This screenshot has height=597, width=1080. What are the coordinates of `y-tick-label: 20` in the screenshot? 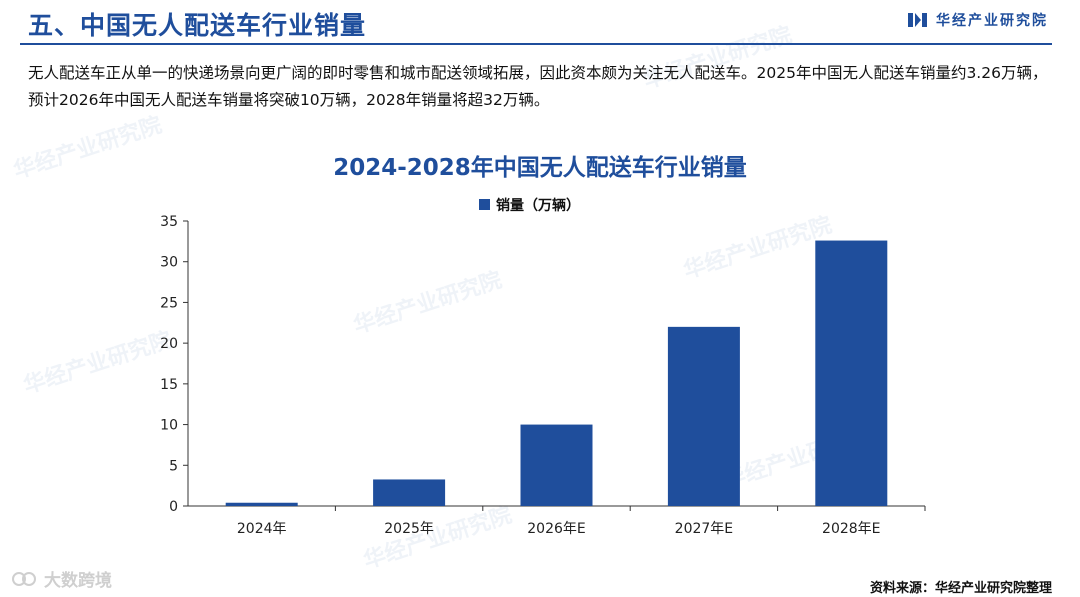 It's located at (169, 344).